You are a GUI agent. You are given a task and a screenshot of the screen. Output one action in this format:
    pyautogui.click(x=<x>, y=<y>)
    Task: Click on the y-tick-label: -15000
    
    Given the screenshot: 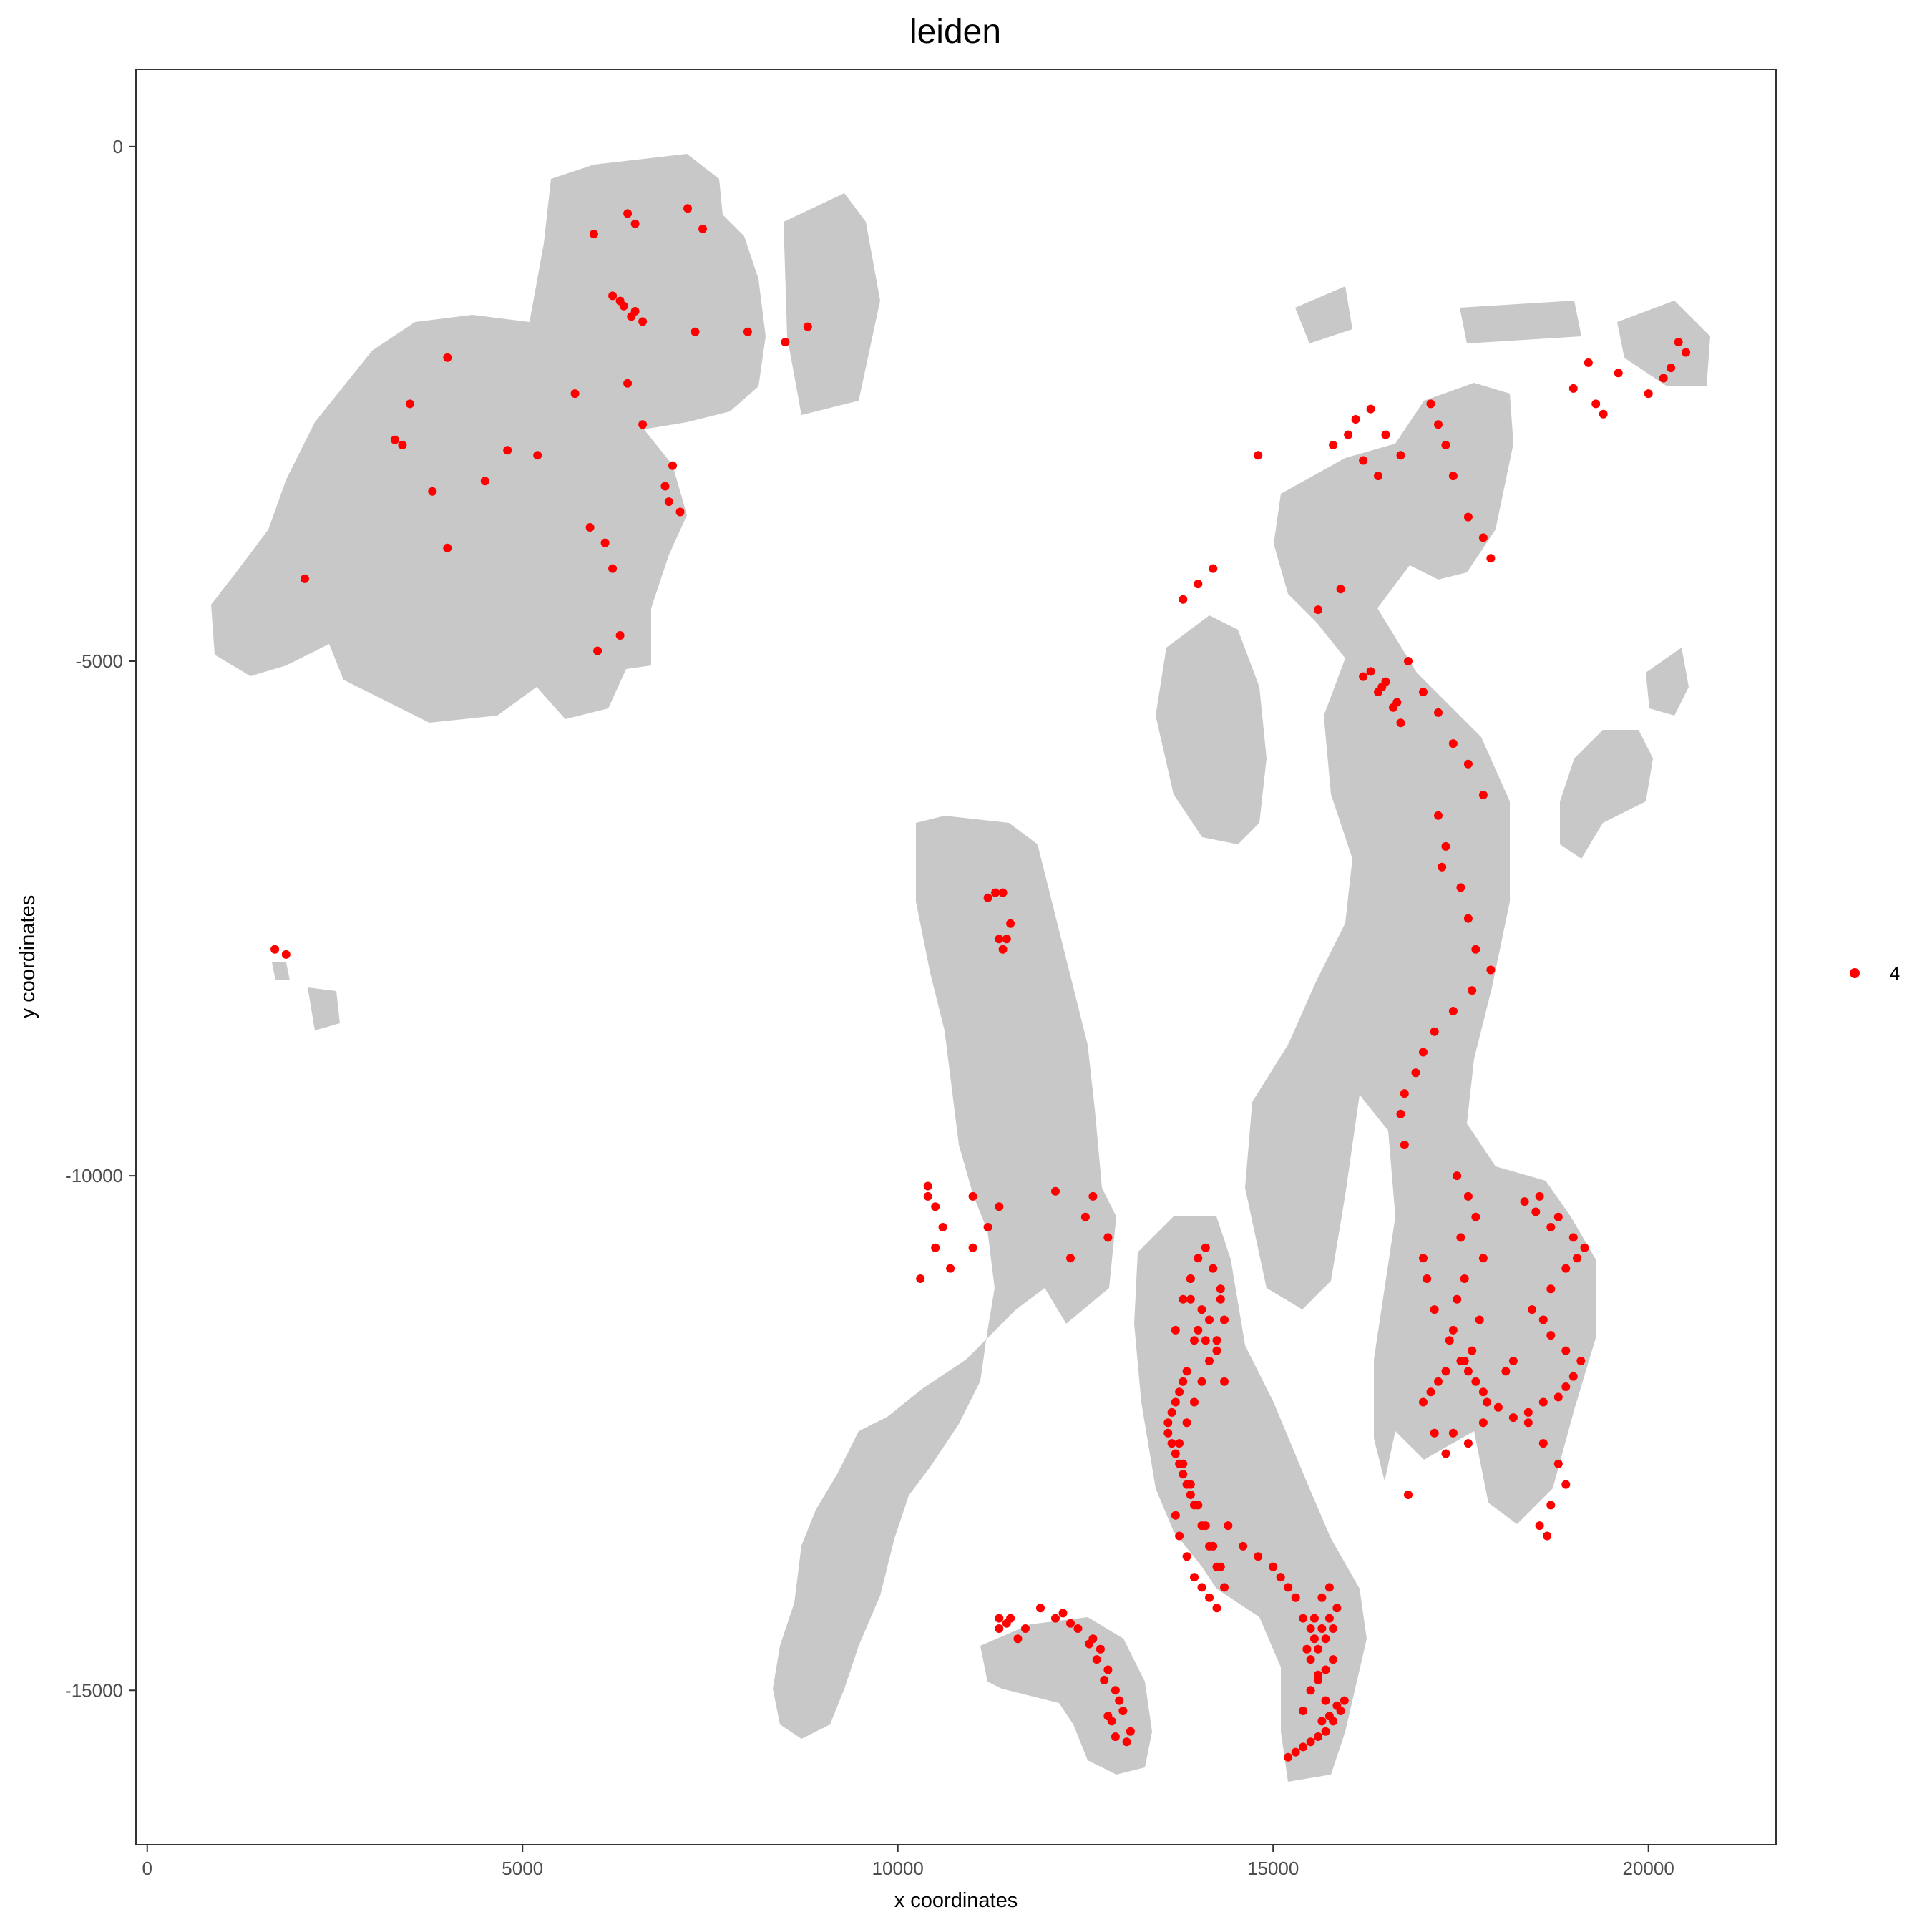 What is the action you would take?
    pyautogui.click(x=94, y=1690)
    